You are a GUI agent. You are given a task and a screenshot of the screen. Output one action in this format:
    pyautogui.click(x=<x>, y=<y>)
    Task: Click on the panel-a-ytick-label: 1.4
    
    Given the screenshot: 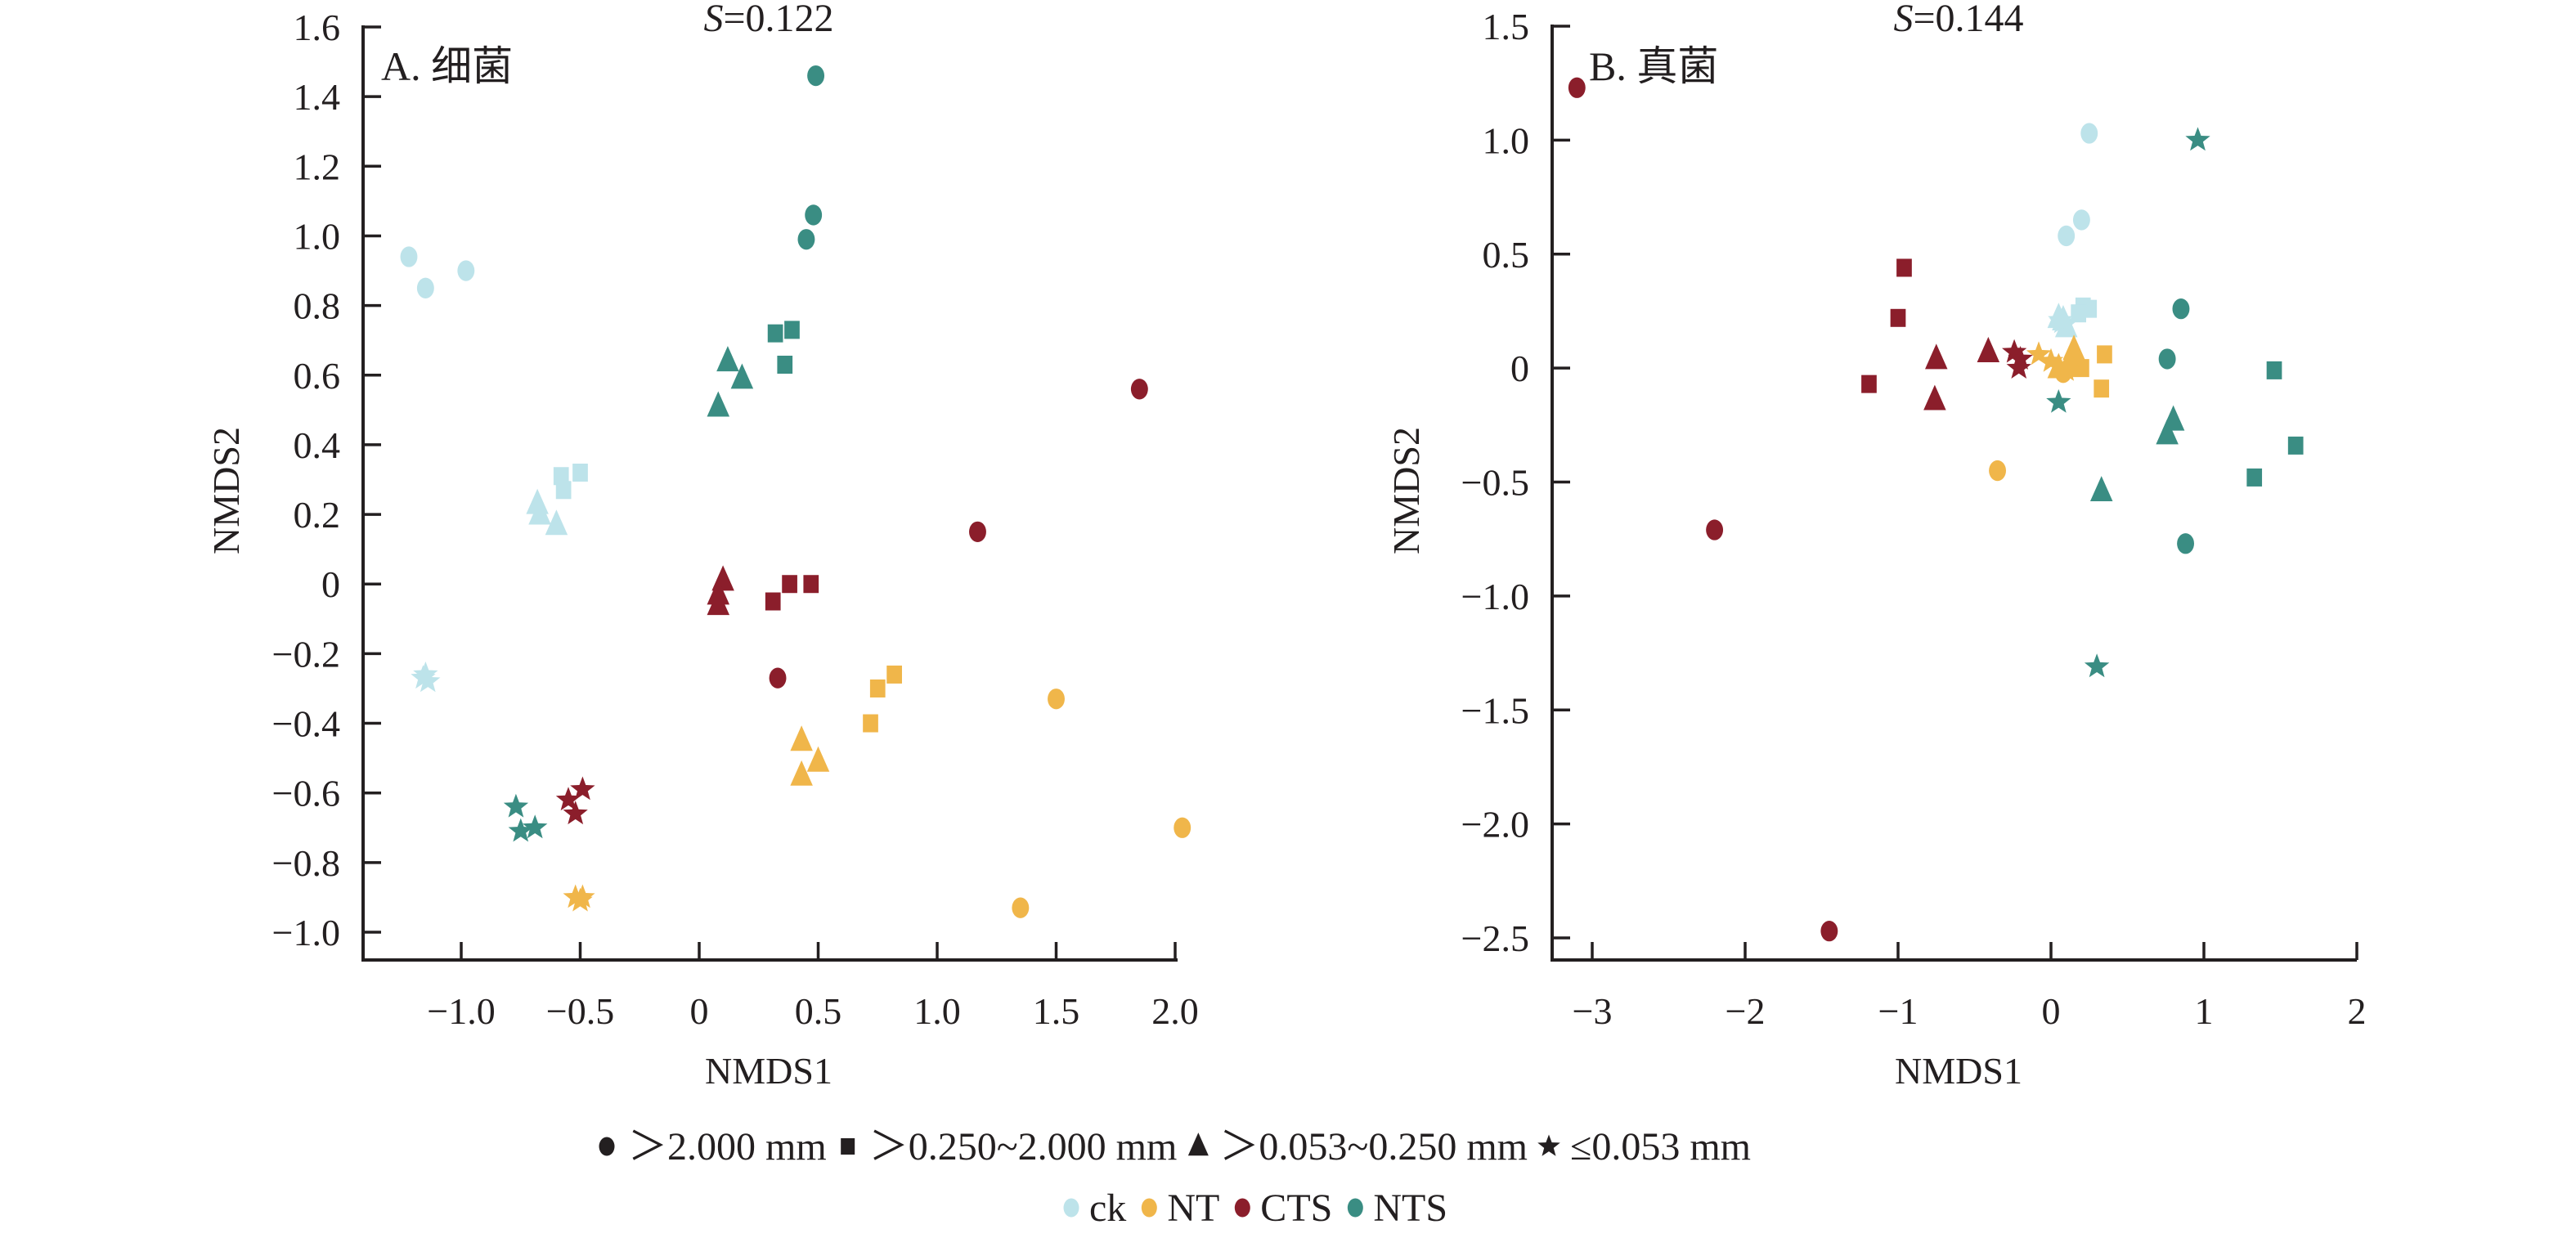 What is the action you would take?
    pyautogui.click(x=317, y=97)
    